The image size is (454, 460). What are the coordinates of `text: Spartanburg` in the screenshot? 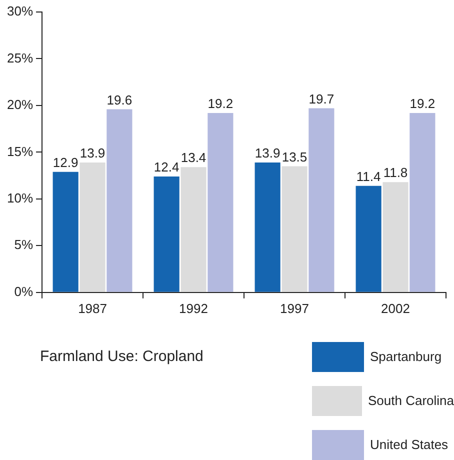 It's located at (409, 357).